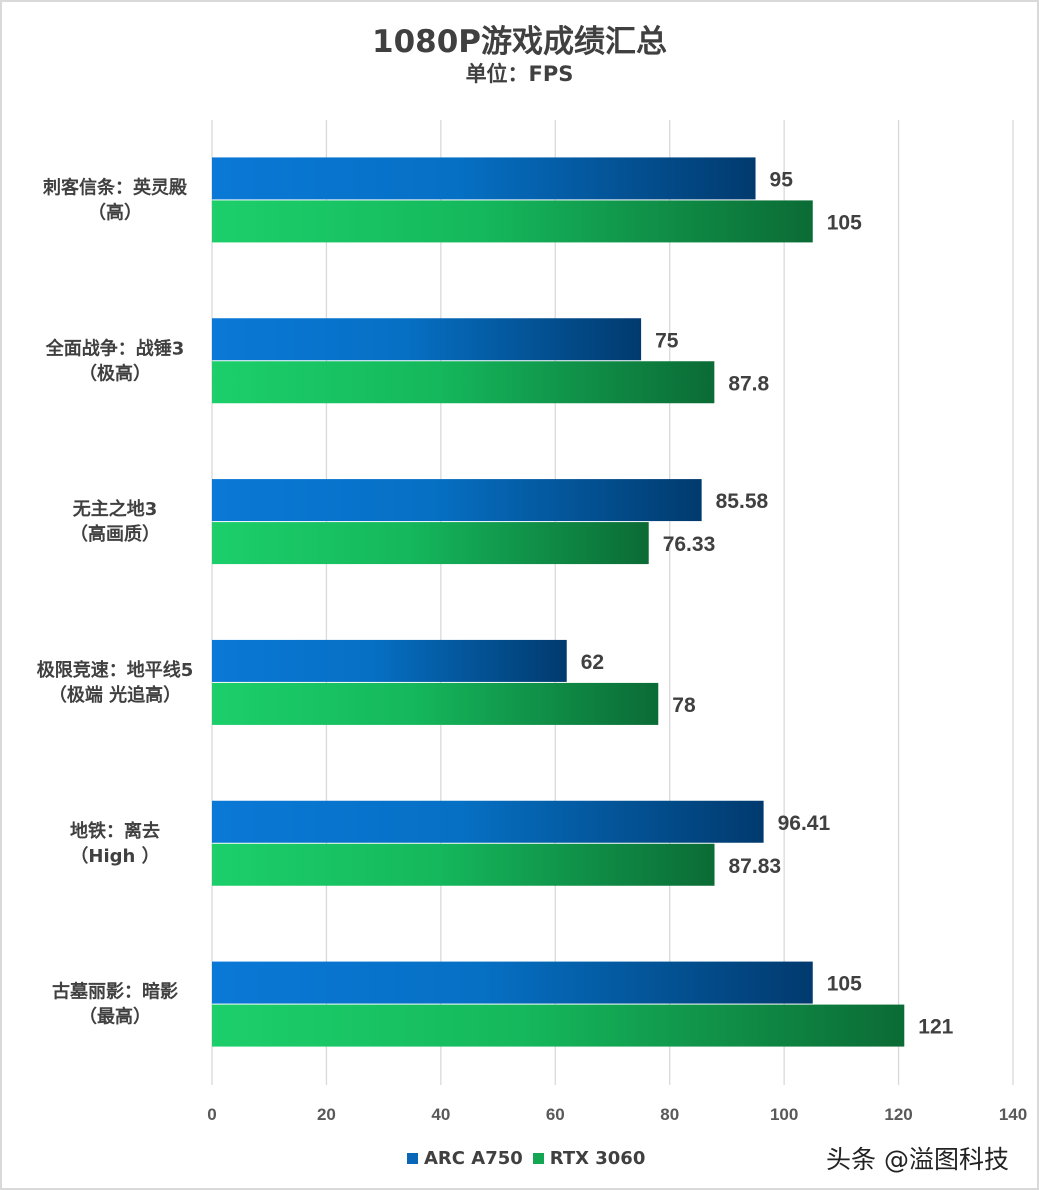  What do you see at coordinates (684, 705) in the screenshot?
I see `data-label: 78` at bounding box center [684, 705].